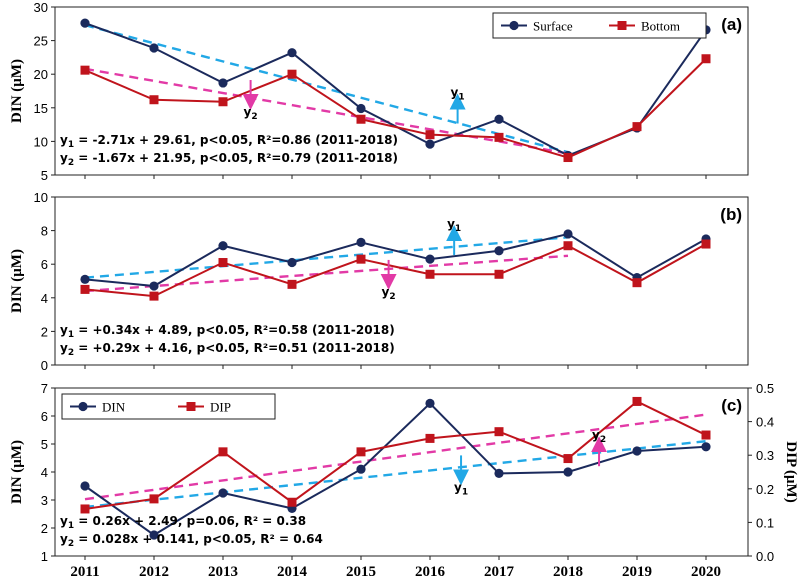  I want to click on legend-swatch-marker, so click(514, 25).